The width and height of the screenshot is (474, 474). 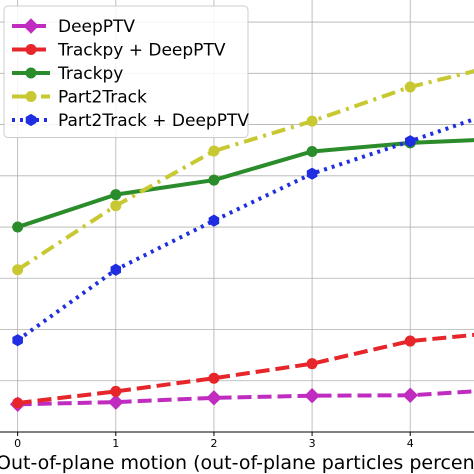 I want to click on legend-label-4: Part2Track + DeepPTV, so click(x=153, y=121).